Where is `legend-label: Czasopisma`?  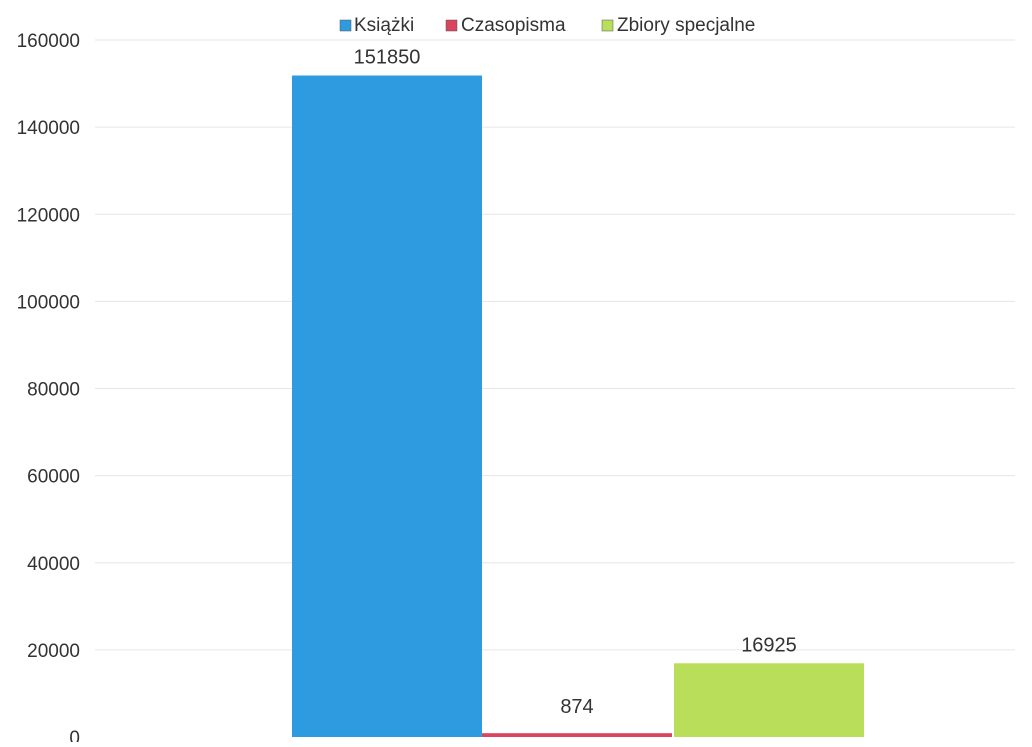 legend-label: Czasopisma is located at coordinates (513, 25).